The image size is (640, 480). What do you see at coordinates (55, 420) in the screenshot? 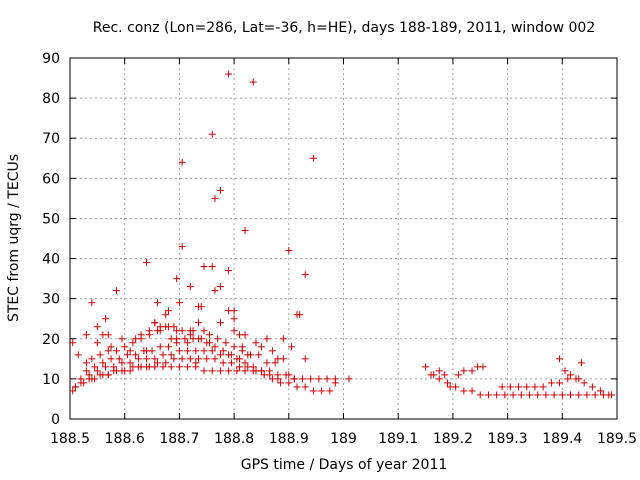
I see `y-tick-label: 0` at bounding box center [55, 420].